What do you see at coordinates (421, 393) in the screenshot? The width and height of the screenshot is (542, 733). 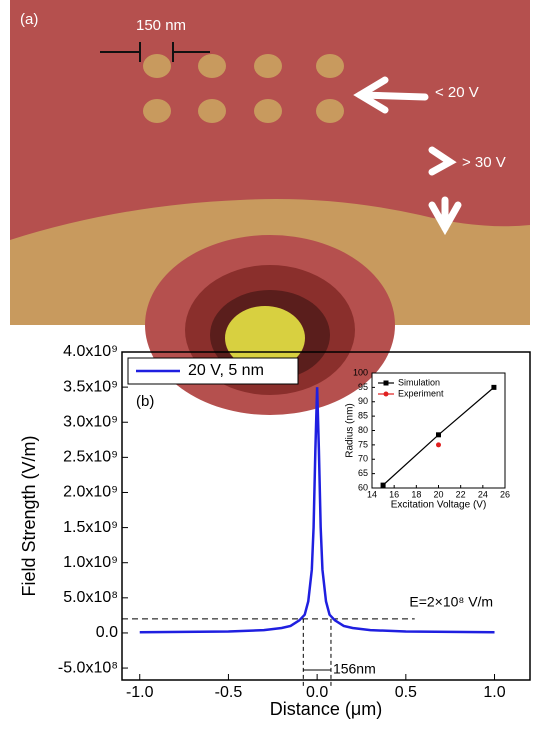 I see `legend-label: Experiment` at bounding box center [421, 393].